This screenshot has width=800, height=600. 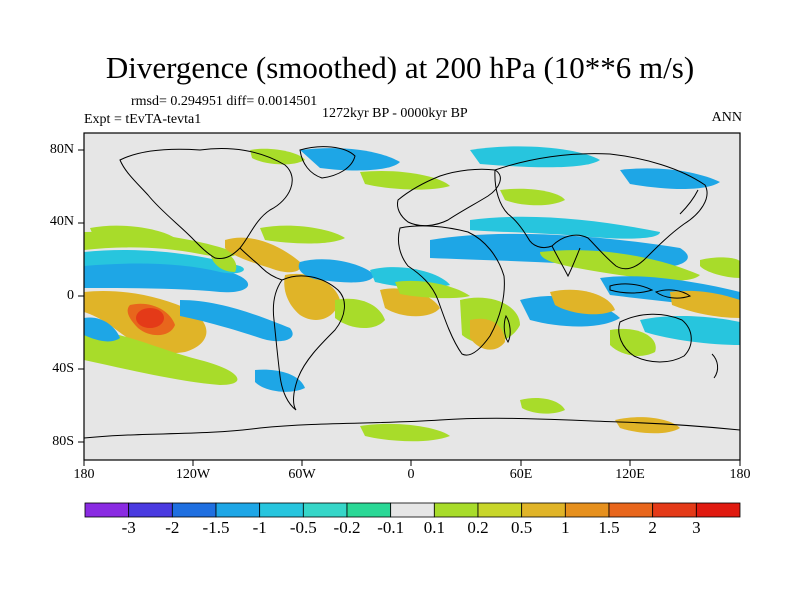 What do you see at coordinates (193, 474) in the screenshot?
I see `lon-label-120w: 120W` at bounding box center [193, 474].